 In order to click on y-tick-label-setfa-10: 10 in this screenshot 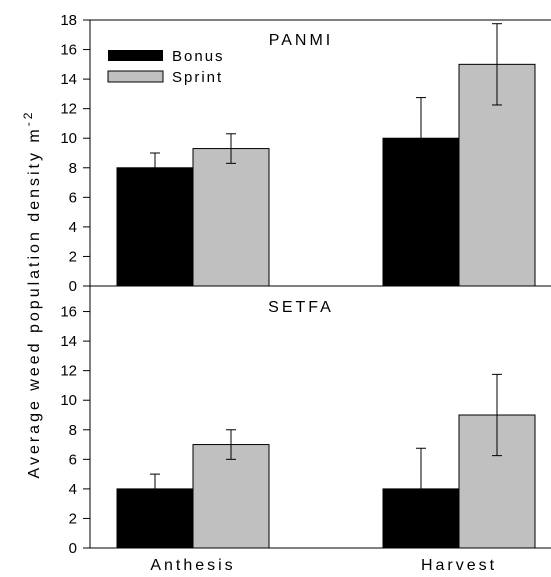, I will do `click(68, 400)`.